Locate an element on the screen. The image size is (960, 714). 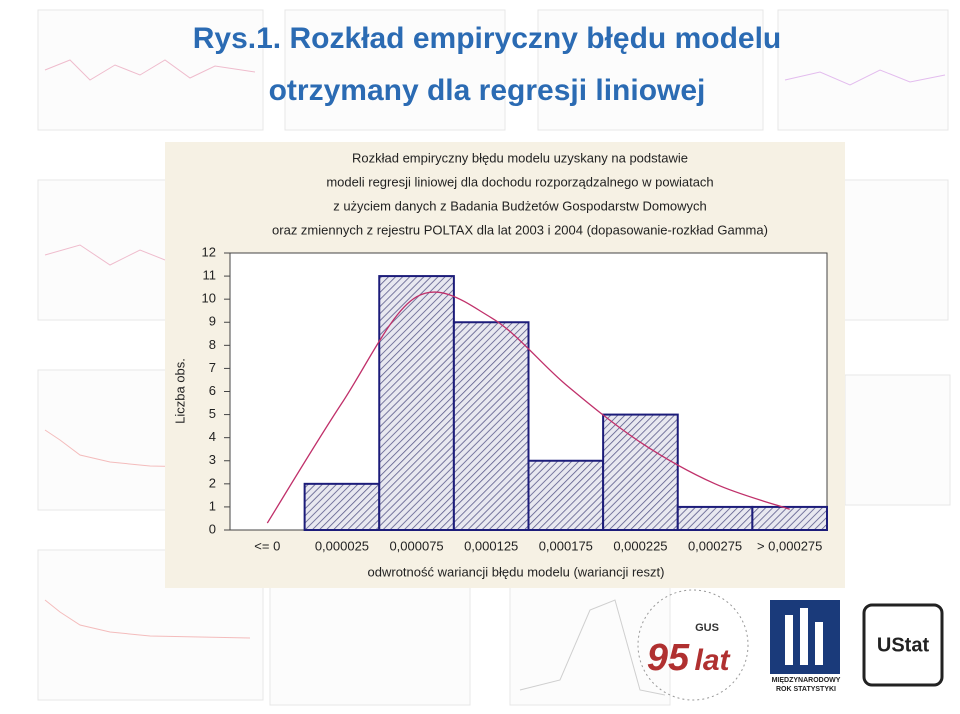
logo-text: UStat is located at coordinates (903, 645).